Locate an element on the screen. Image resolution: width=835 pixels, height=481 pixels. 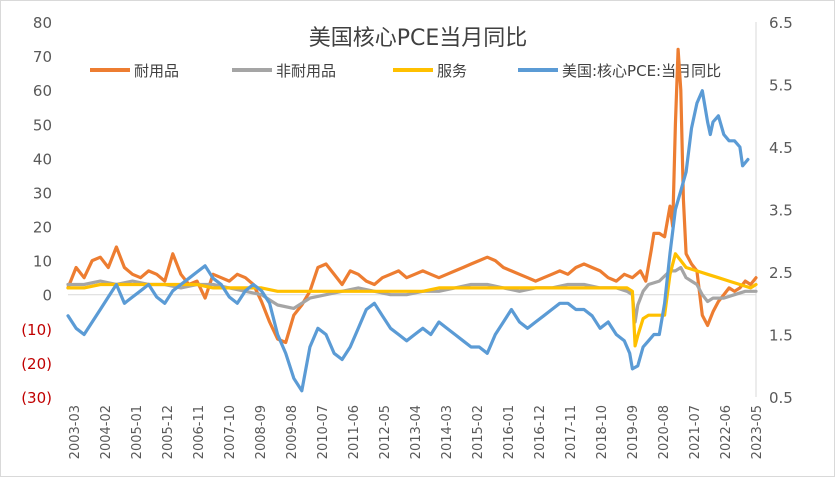
x-tick-label: 2022-06 is located at coordinates (726, 432).